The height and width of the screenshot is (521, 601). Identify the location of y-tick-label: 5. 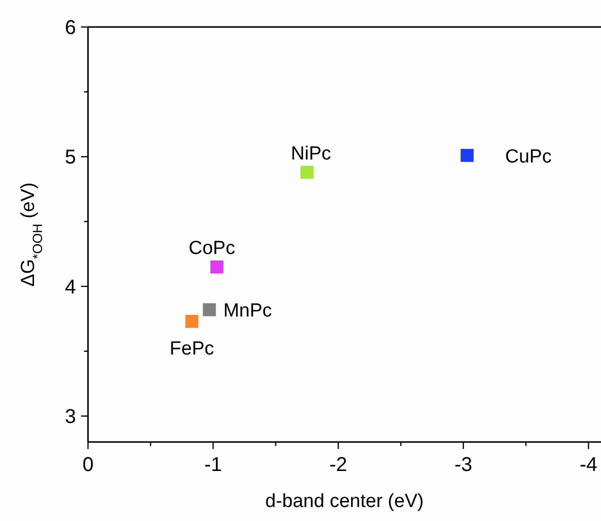
(70, 157).